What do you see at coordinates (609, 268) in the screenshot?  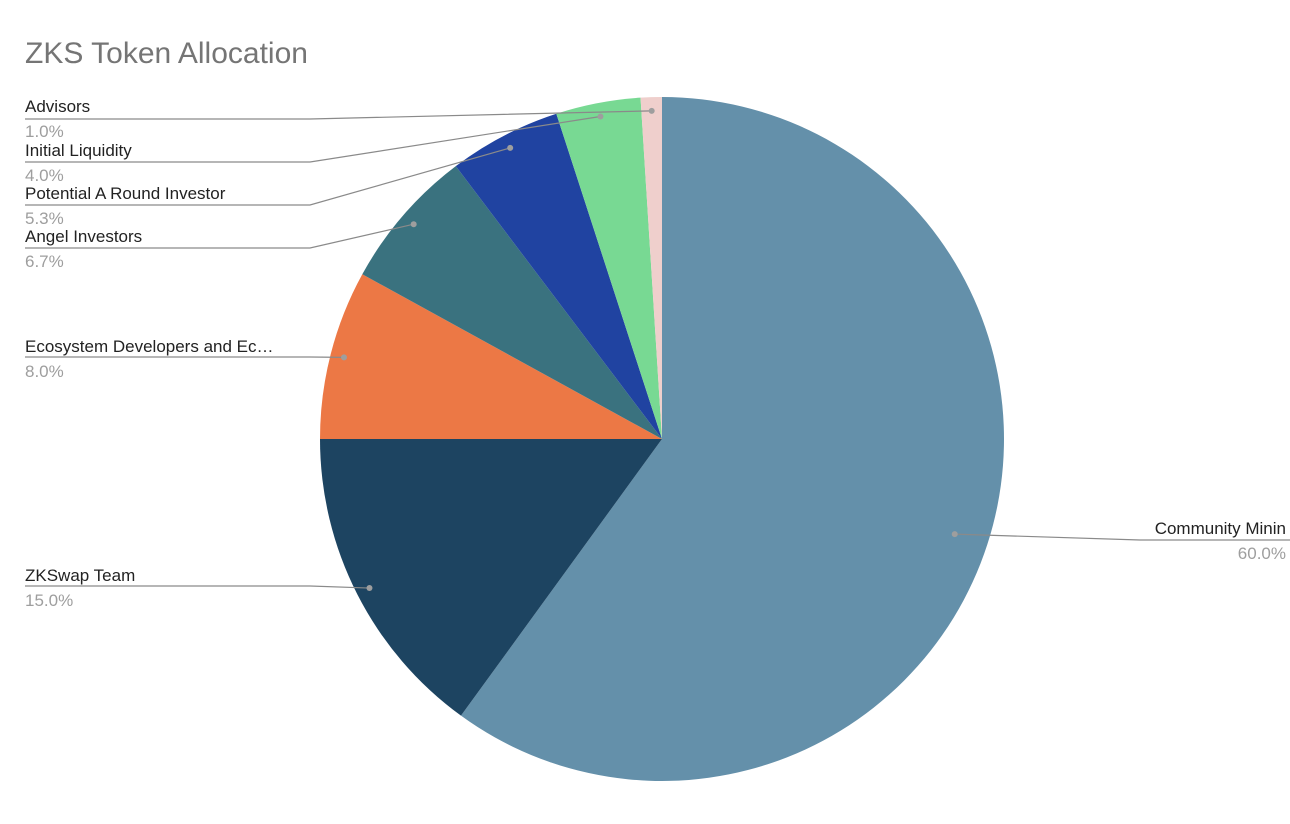 I see `pie-slice-initial-liquidity` at bounding box center [609, 268].